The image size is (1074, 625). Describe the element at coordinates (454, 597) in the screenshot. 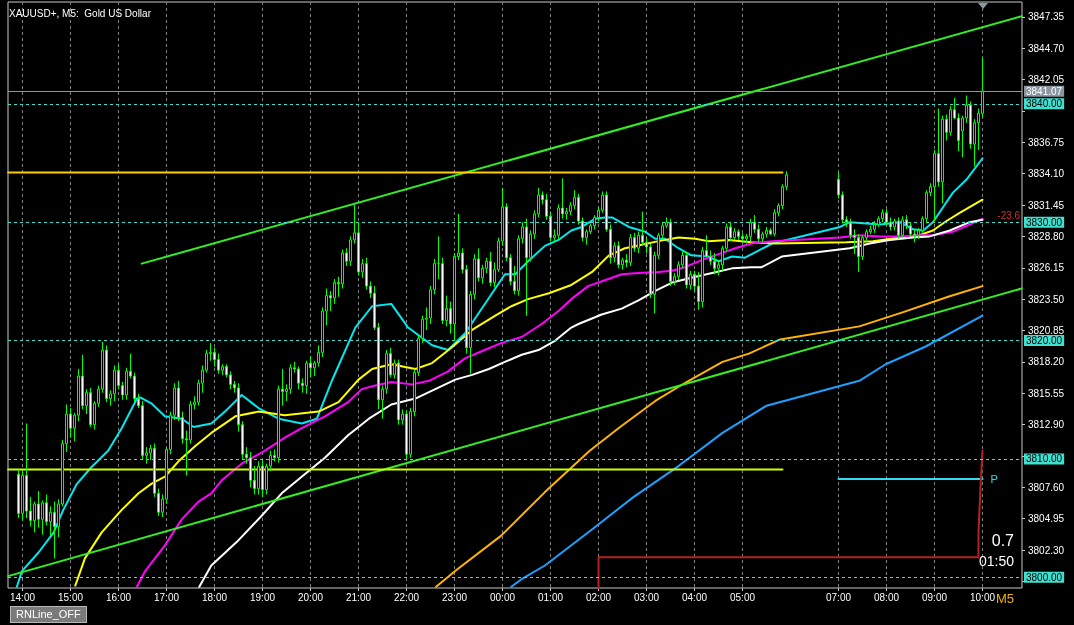

I see `x-tick-label: 23:00` at that location.